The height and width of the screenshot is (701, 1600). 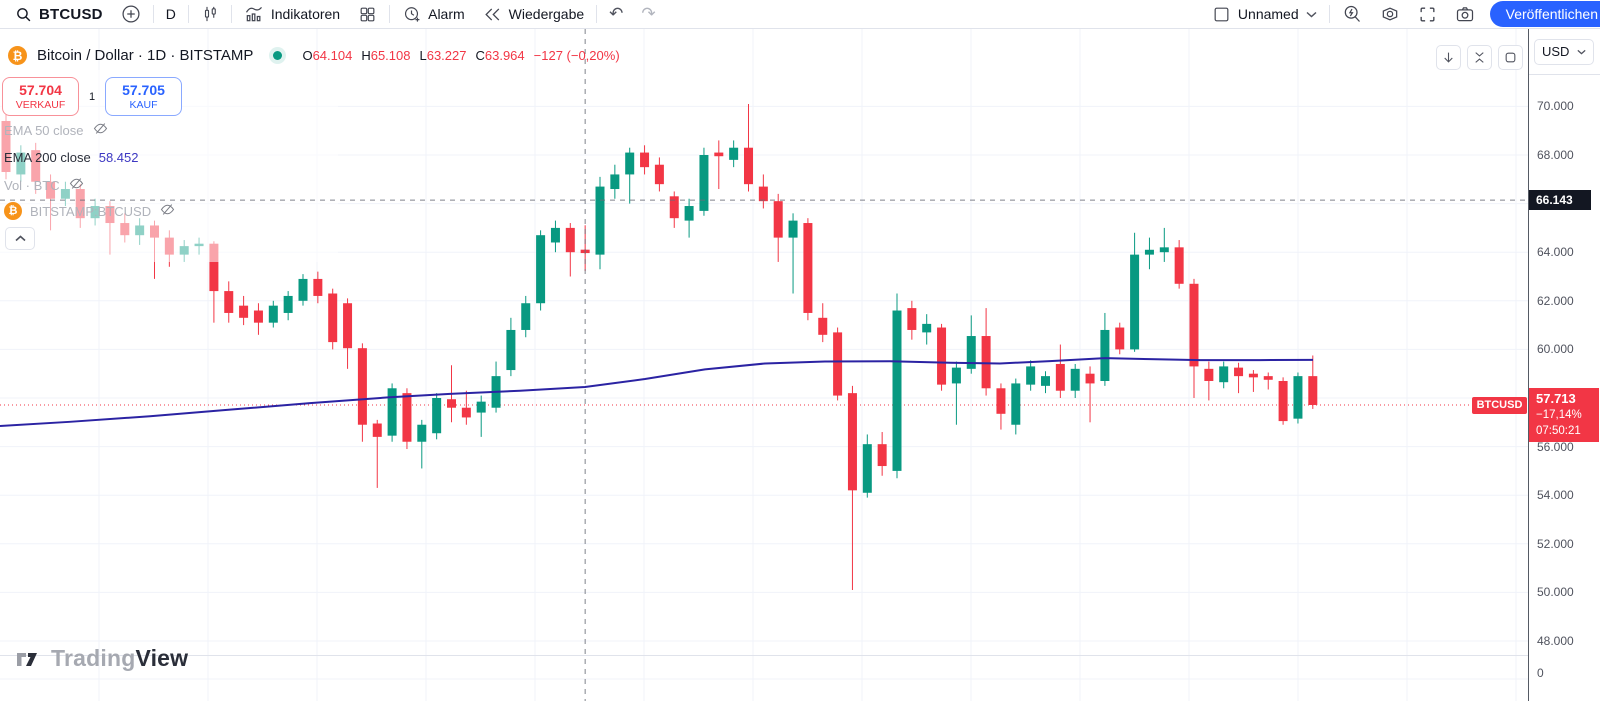 I want to click on tradingview-watermark: TradingView, so click(x=102, y=658).